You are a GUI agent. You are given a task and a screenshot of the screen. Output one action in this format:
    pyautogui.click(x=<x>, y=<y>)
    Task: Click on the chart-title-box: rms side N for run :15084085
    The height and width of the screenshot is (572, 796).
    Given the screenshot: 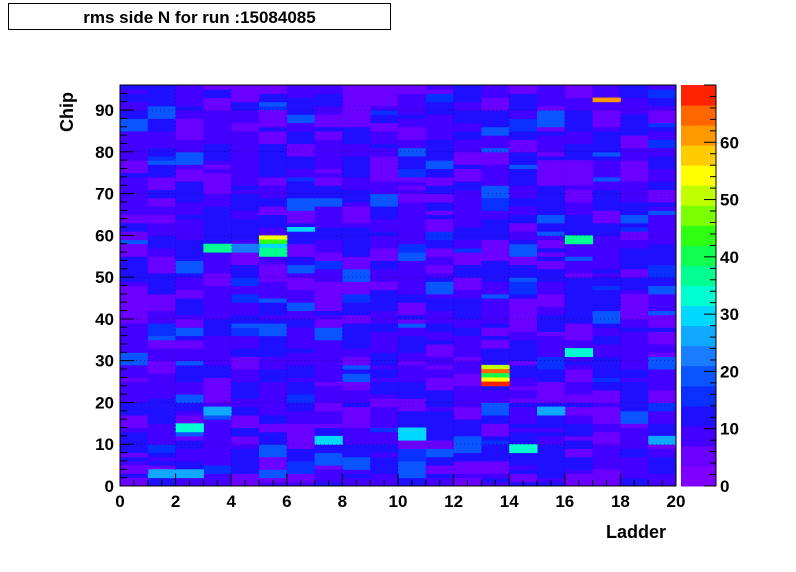 What is the action you would take?
    pyautogui.click(x=199, y=16)
    